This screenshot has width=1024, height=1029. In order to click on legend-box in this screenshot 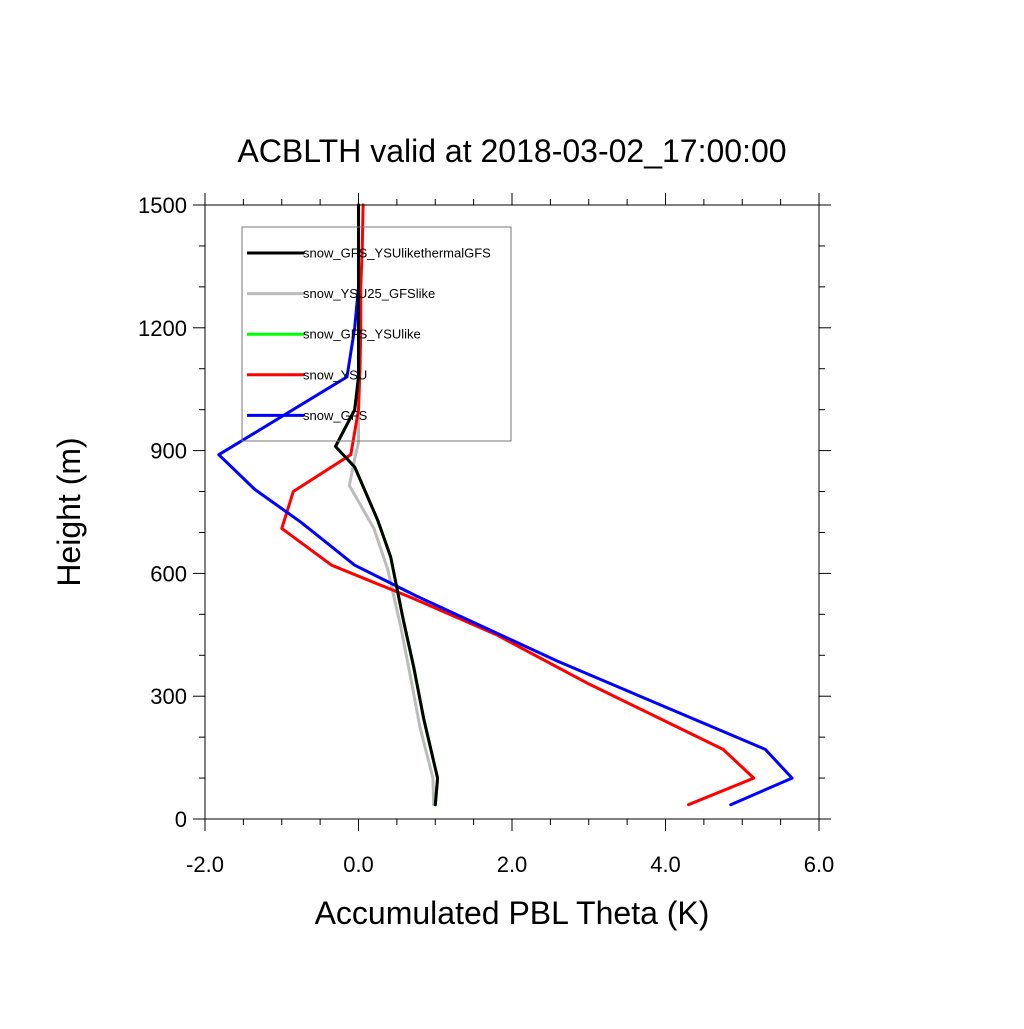, I will do `click(376, 334)`.